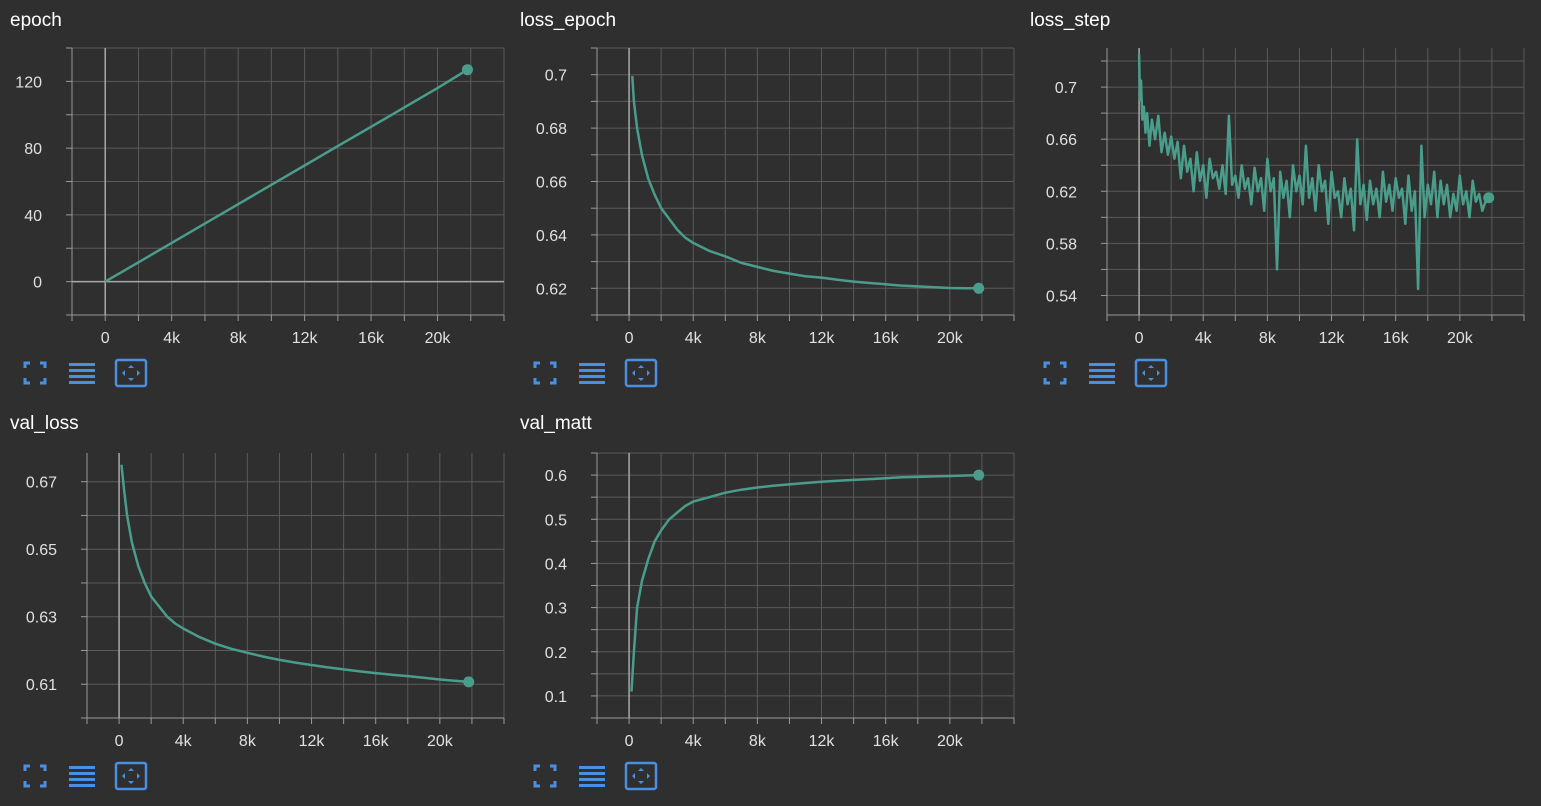 This screenshot has height=806, width=1541. I want to click on y-tick-label: 80, so click(33, 149).